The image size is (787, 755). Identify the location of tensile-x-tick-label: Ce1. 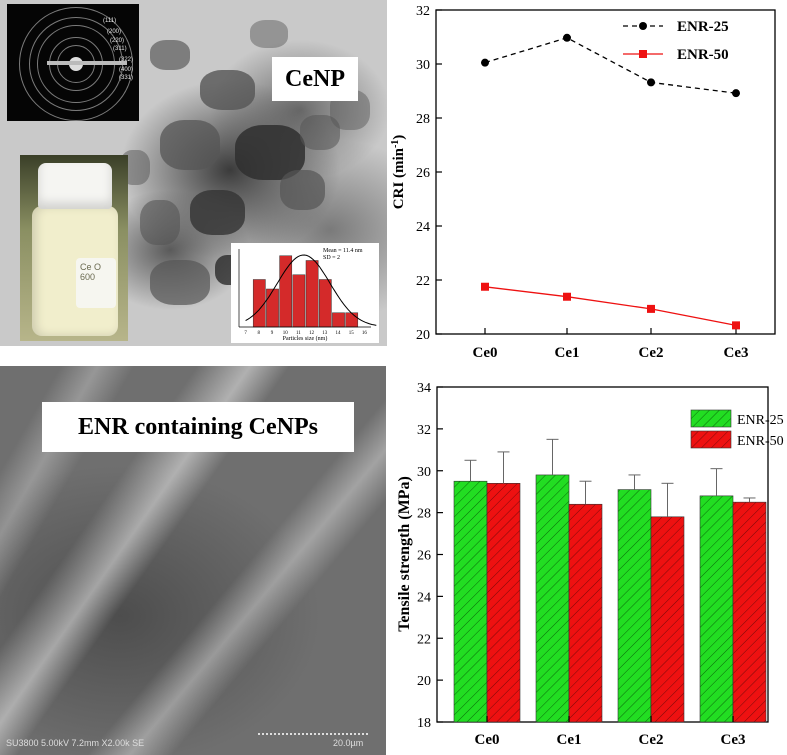
(569, 740).